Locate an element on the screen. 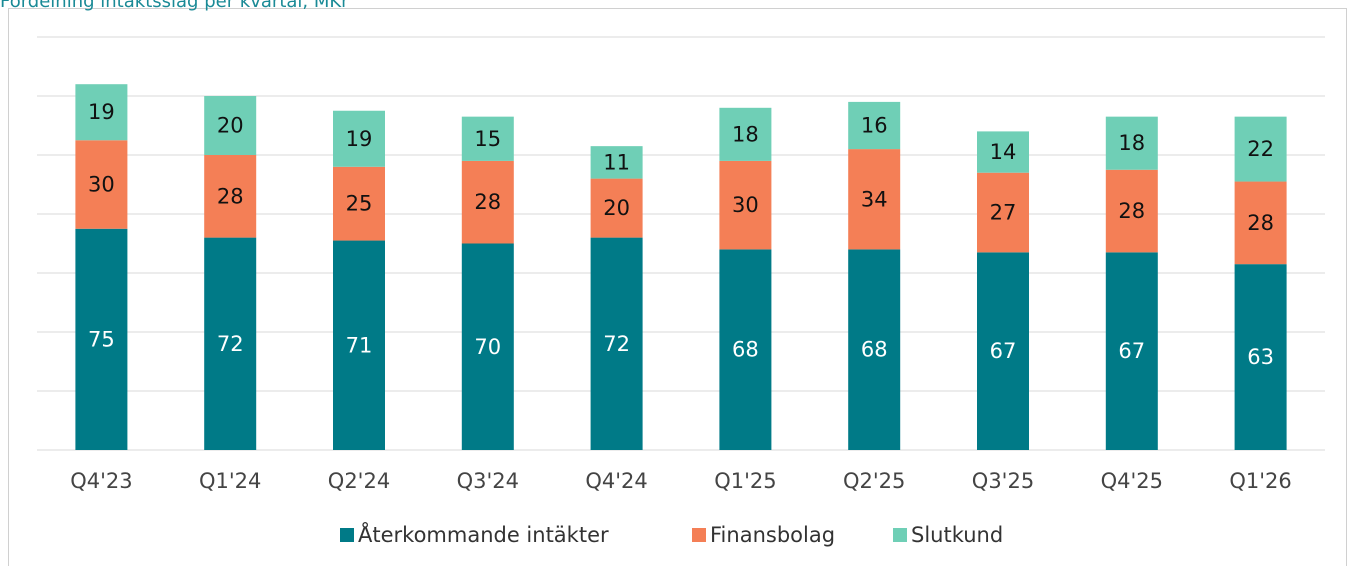 Image resolution: width=1355 pixels, height=566 pixels. data-label: 22 is located at coordinates (1260, 149).